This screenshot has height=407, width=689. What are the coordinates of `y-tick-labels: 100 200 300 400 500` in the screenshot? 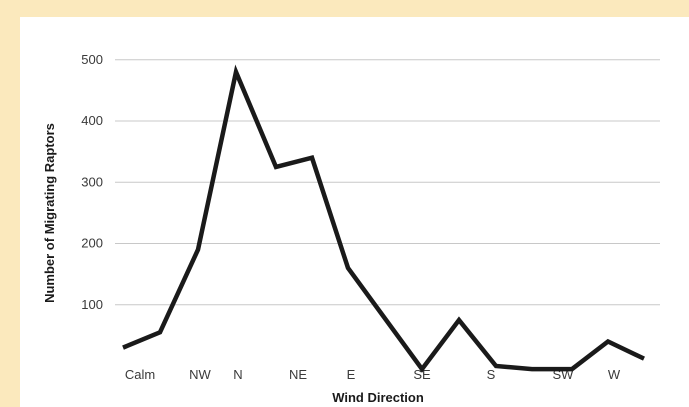 It's located at (92, 182).